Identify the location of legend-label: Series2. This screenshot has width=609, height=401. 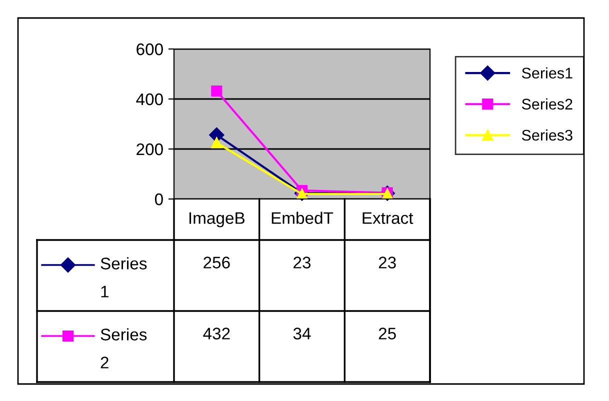
(547, 104).